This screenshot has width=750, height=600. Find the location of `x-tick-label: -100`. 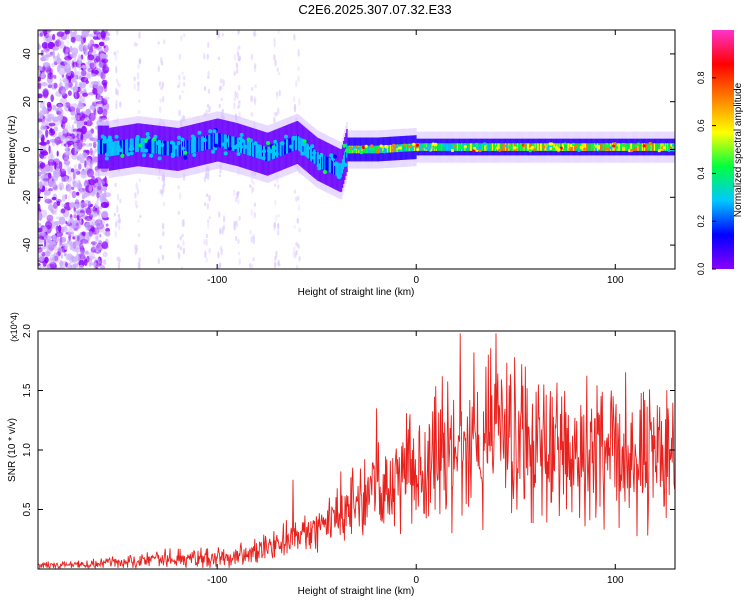

x-tick-label: -100 is located at coordinates (217, 280).